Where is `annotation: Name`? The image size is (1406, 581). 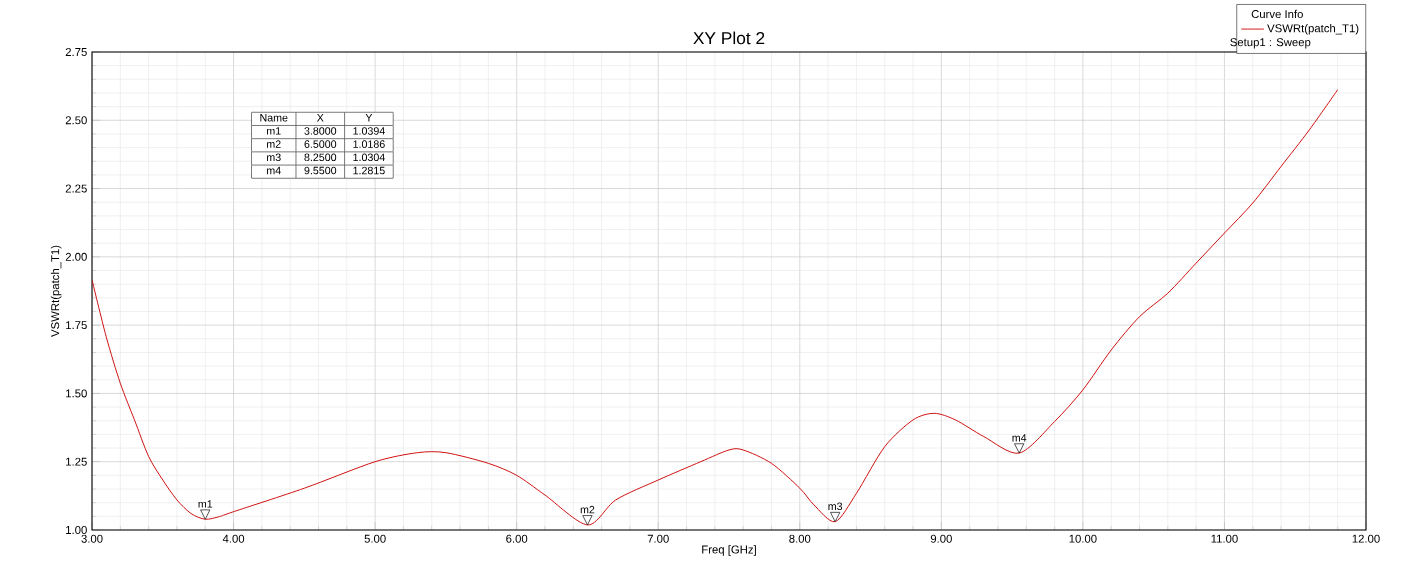 annotation: Name is located at coordinates (274, 118).